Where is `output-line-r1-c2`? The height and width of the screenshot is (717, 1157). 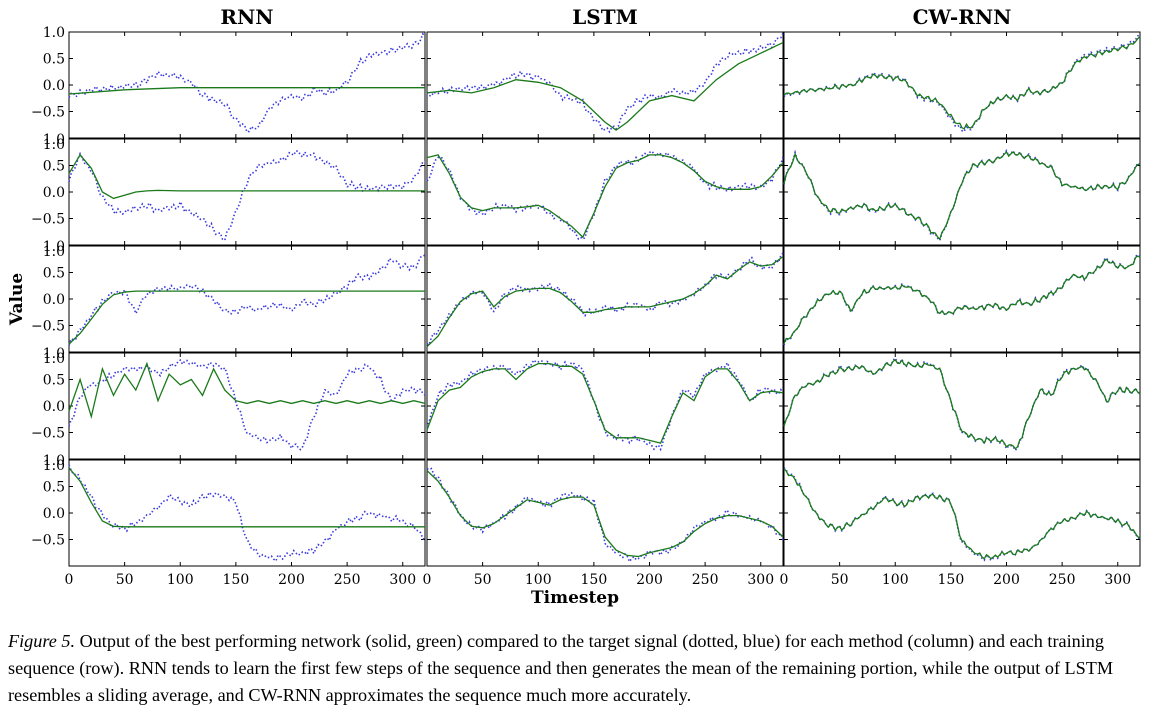
output-line-r1-c2 is located at coordinates (962, 195).